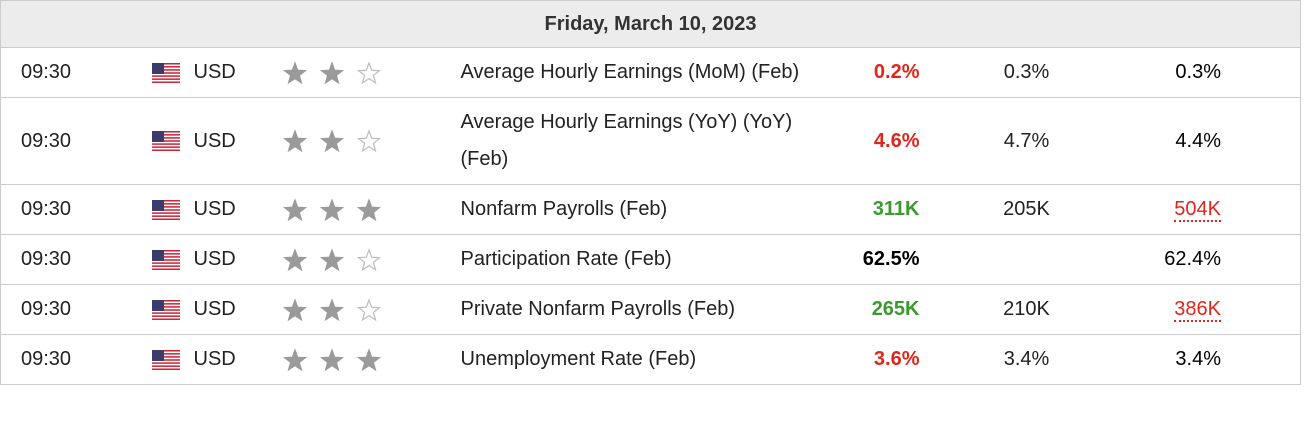  Describe the element at coordinates (1209, 259) in the screenshot. I see `previous-cell: 62.4%` at that location.